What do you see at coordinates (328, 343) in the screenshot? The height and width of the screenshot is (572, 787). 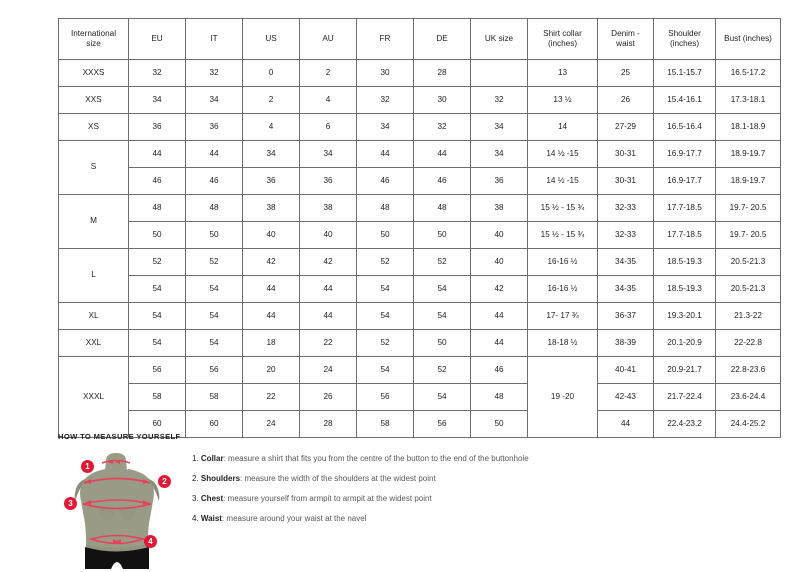 I see `cell-au: 22` at bounding box center [328, 343].